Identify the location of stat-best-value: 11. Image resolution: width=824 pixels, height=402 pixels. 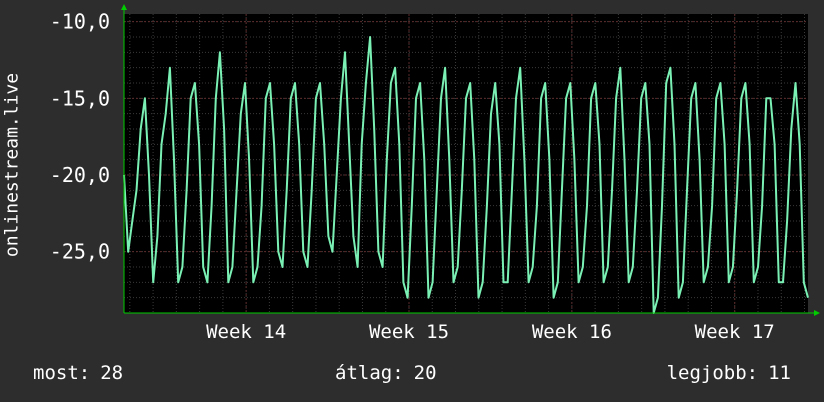
(779, 373).